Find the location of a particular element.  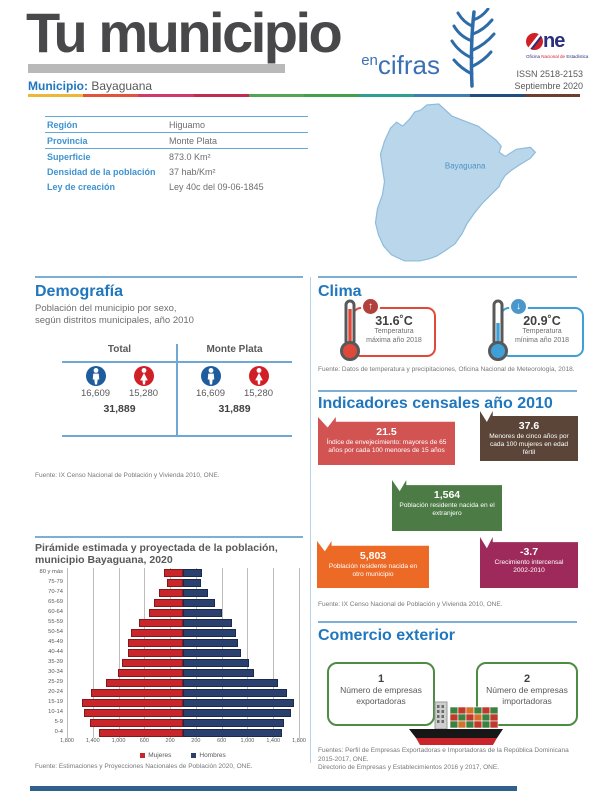

x-axis-tick: 200 is located at coordinates (196, 741).